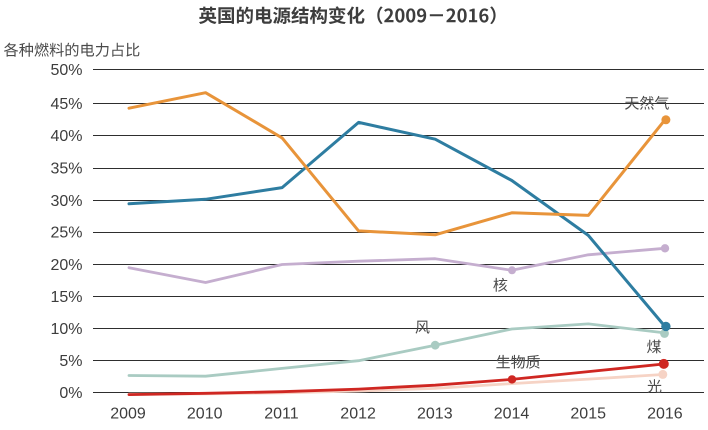 Image resolution: width=708 pixels, height=430 pixels. Describe the element at coordinates (66, 136) in the screenshot. I see `svg-text: 40%` at that location.